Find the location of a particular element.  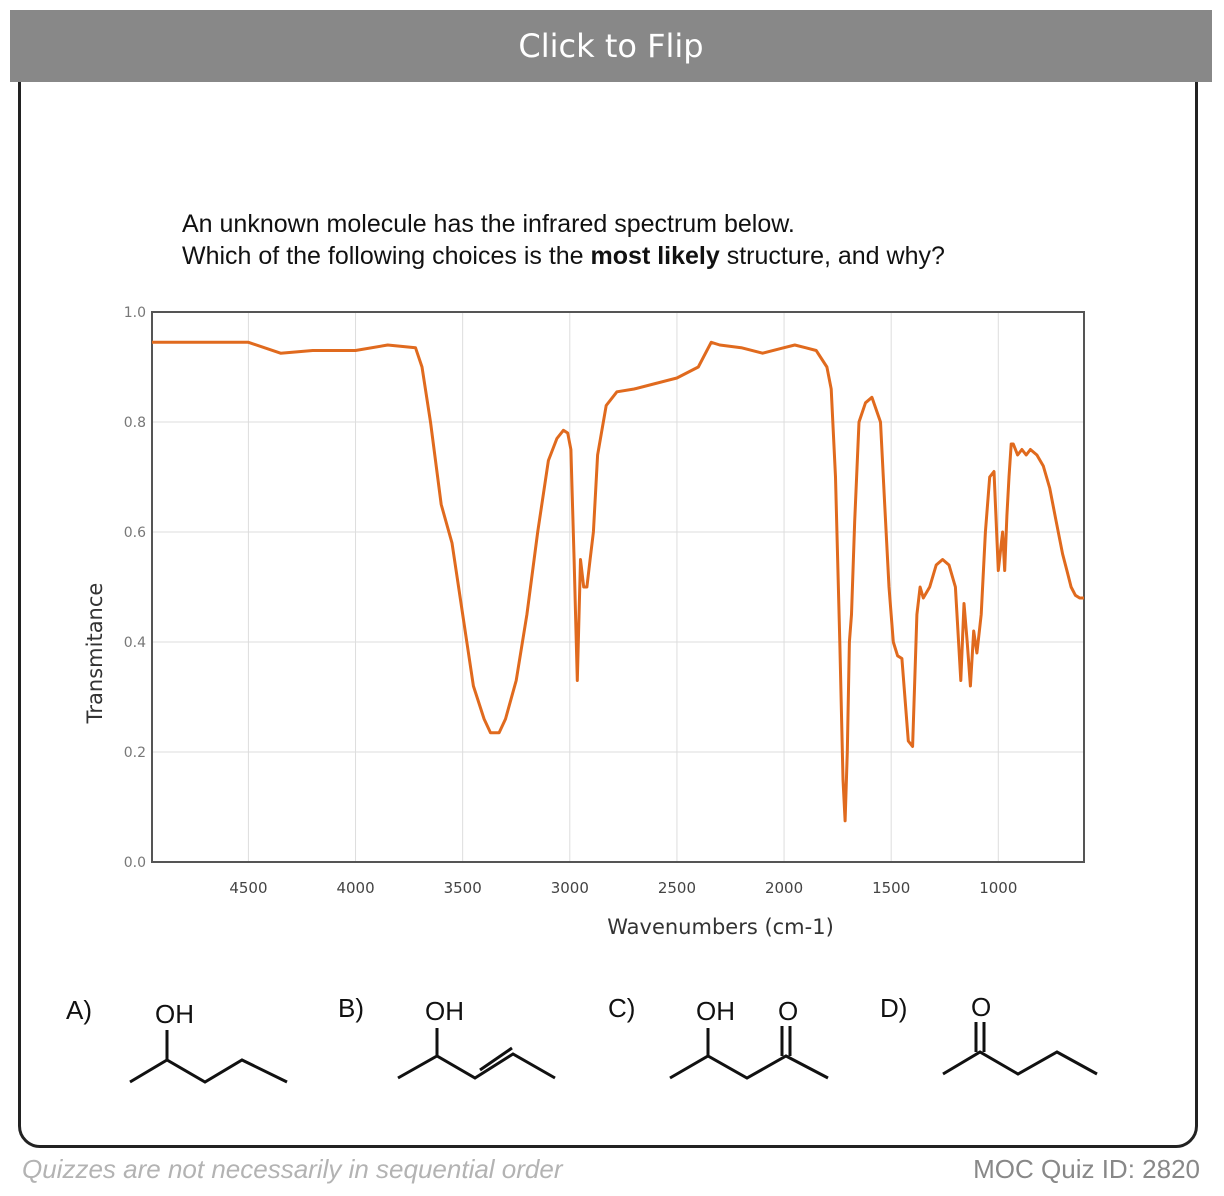

x-axis-label: Wavenumbers (cm-1) is located at coordinates (720, 927).